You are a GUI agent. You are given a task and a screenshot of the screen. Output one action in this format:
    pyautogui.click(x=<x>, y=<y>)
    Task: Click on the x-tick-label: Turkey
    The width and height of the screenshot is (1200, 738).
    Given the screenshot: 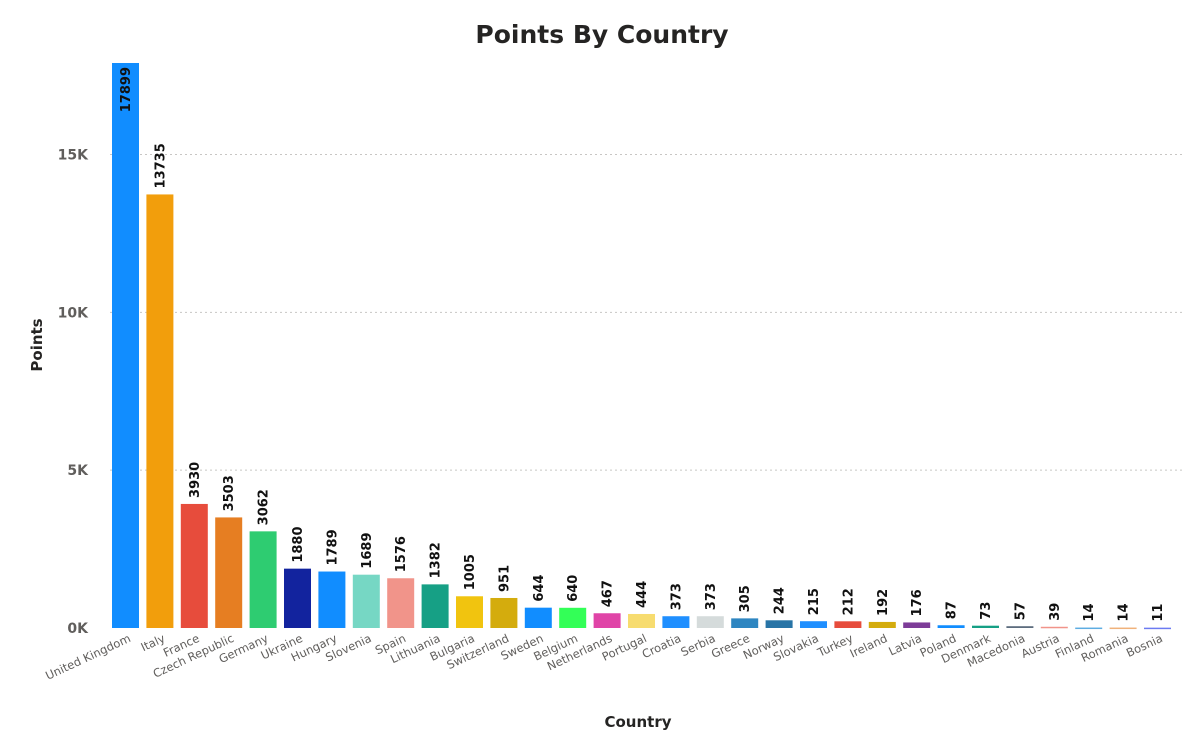 What is the action you would take?
    pyautogui.click(x=834, y=645)
    